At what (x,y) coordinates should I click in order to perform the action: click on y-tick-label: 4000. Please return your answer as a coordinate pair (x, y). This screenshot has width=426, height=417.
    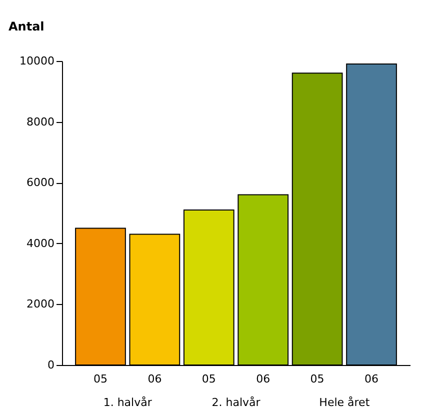
    Looking at the image, I should click on (40, 243).